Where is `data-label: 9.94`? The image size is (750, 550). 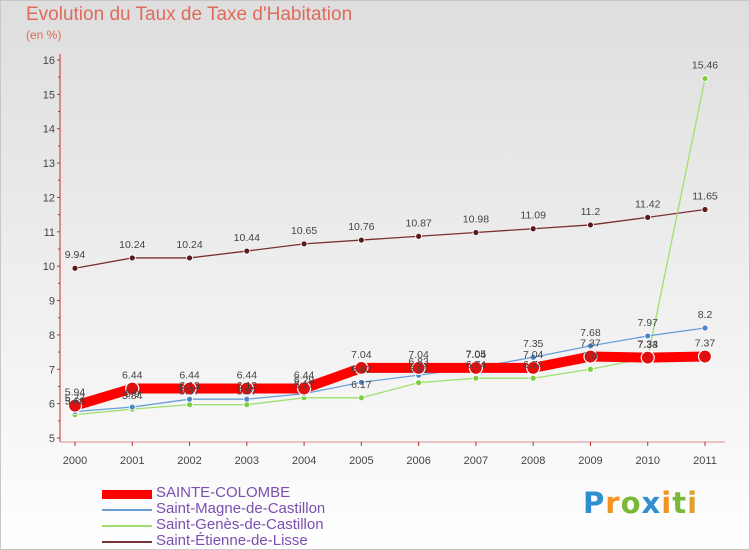
data-label: 9.94 is located at coordinates (75, 255).